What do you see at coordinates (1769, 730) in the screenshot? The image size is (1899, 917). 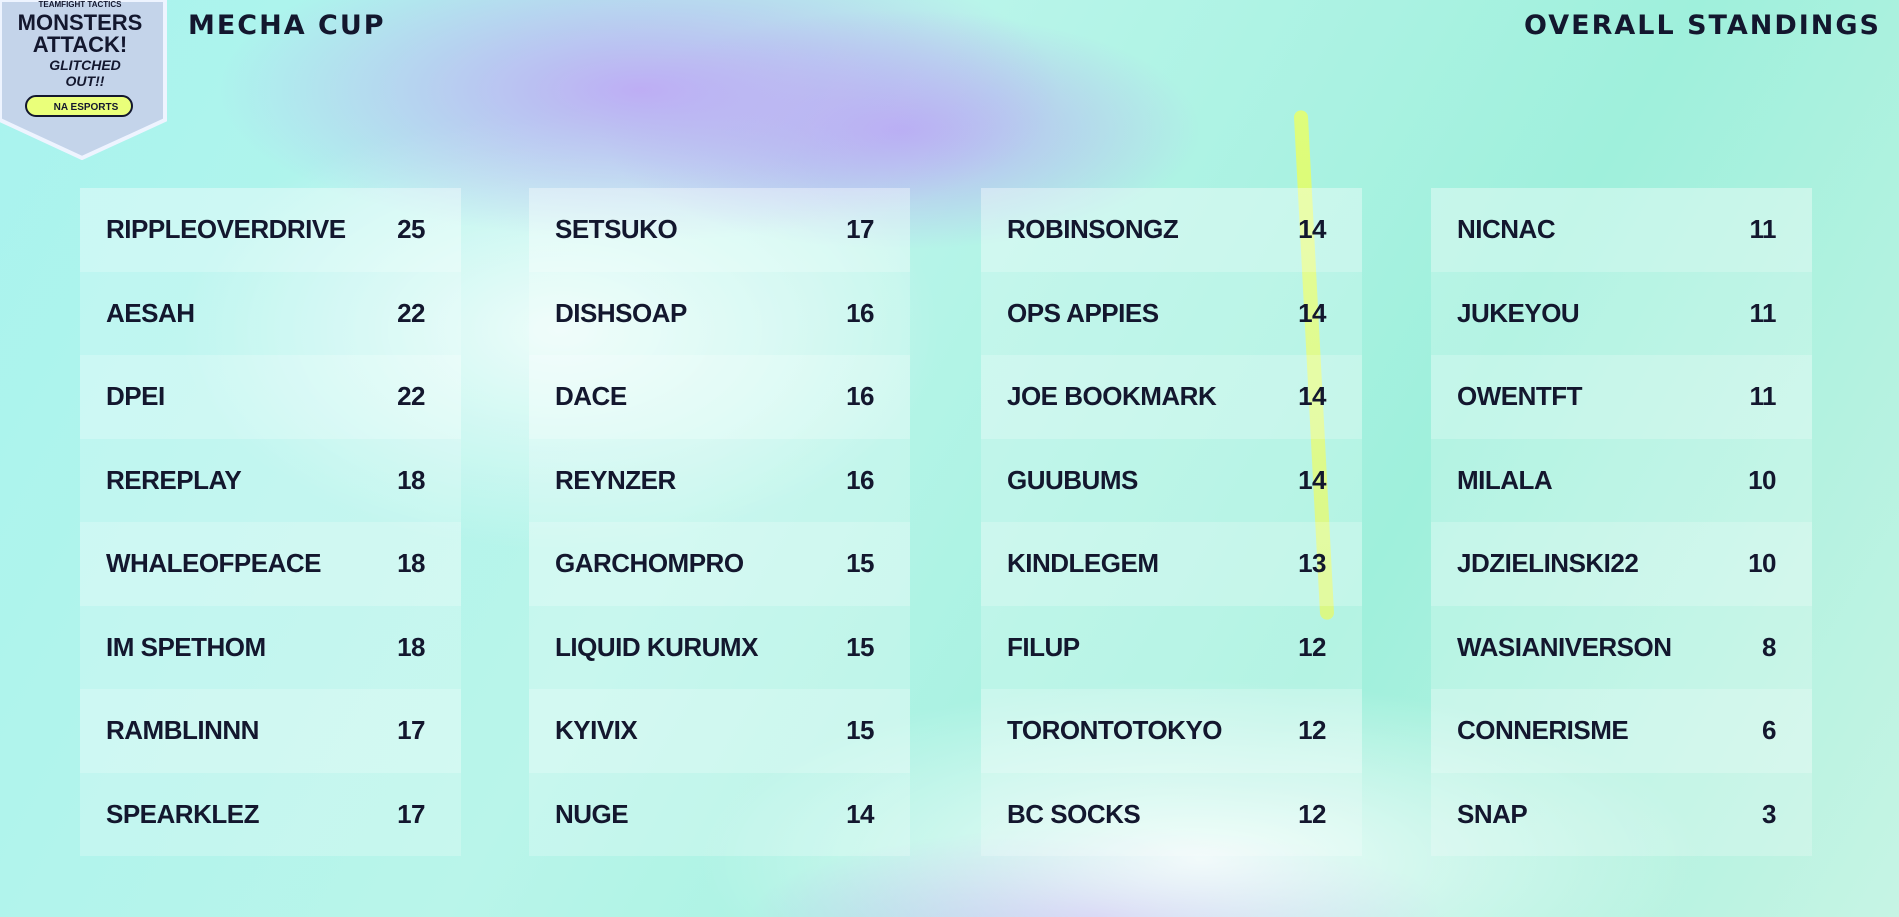 I see `player-points: 6` at bounding box center [1769, 730].